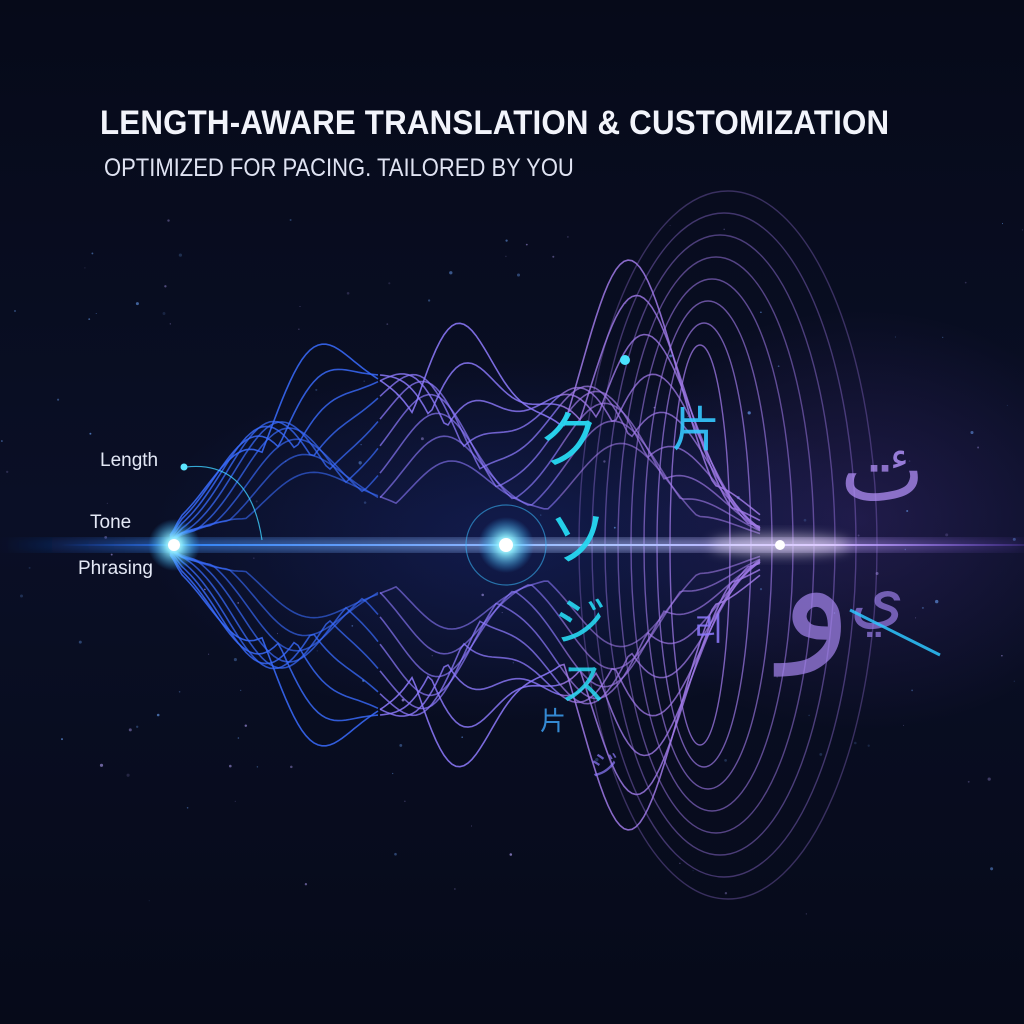 The image size is (1024, 1024). What do you see at coordinates (625, 360) in the screenshot?
I see `floating-dot` at bounding box center [625, 360].